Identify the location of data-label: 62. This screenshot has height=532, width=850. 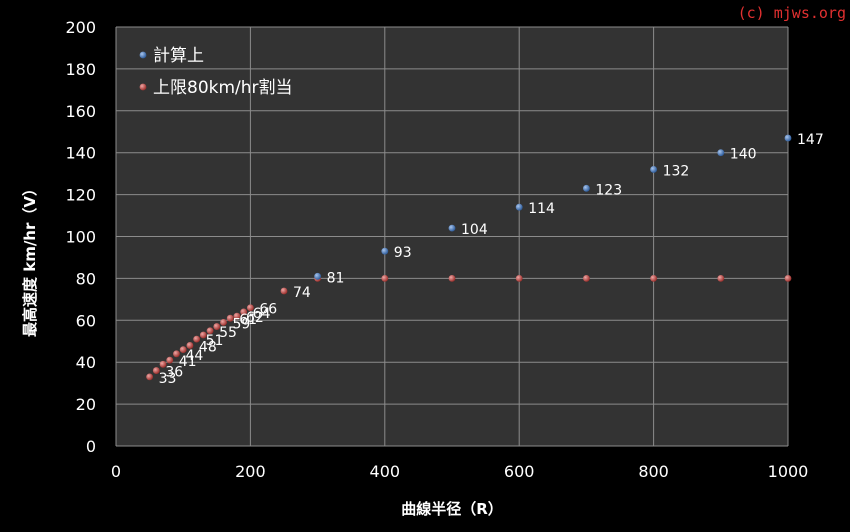
(255, 318).